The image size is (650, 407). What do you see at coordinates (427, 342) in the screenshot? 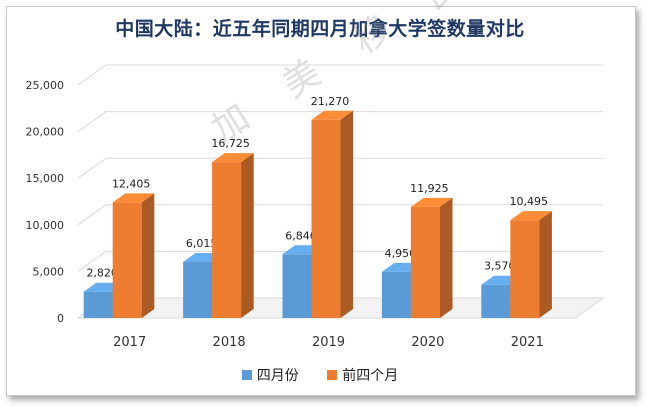
I see `x-tick-label: 2020` at bounding box center [427, 342].